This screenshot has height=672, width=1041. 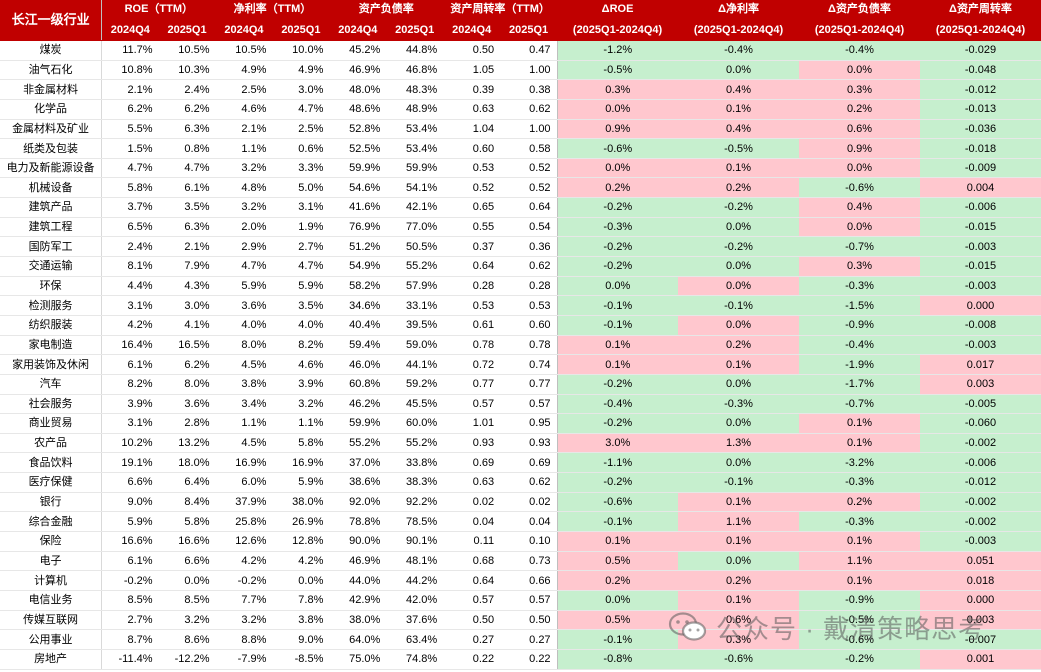 I want to click on debt-ratio-2025q1-cell: 44.1%, so click(x=415, y=364).